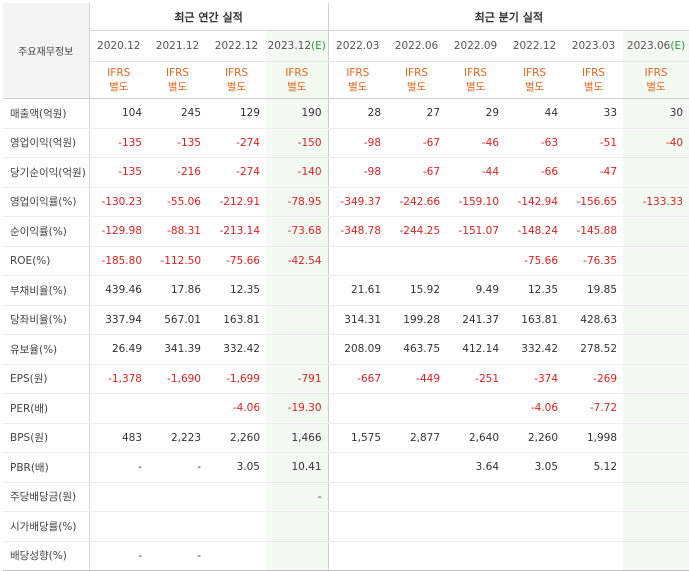  Describe the element at coordinates (46, 349) in the screenshot. I see `row-label: 유보율(%)` at that location.